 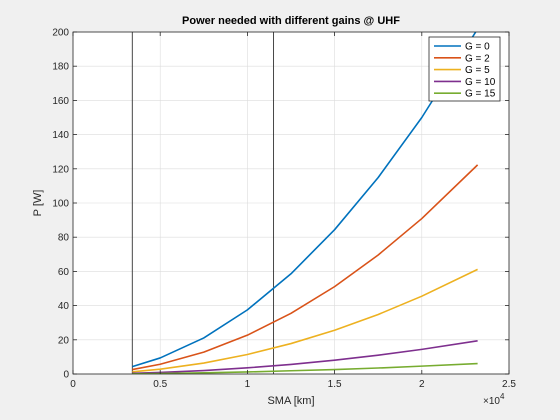 I want to click on legend-items: G = 0G = 2G = 5G = 10G = 15, so click(x=465, y=71).